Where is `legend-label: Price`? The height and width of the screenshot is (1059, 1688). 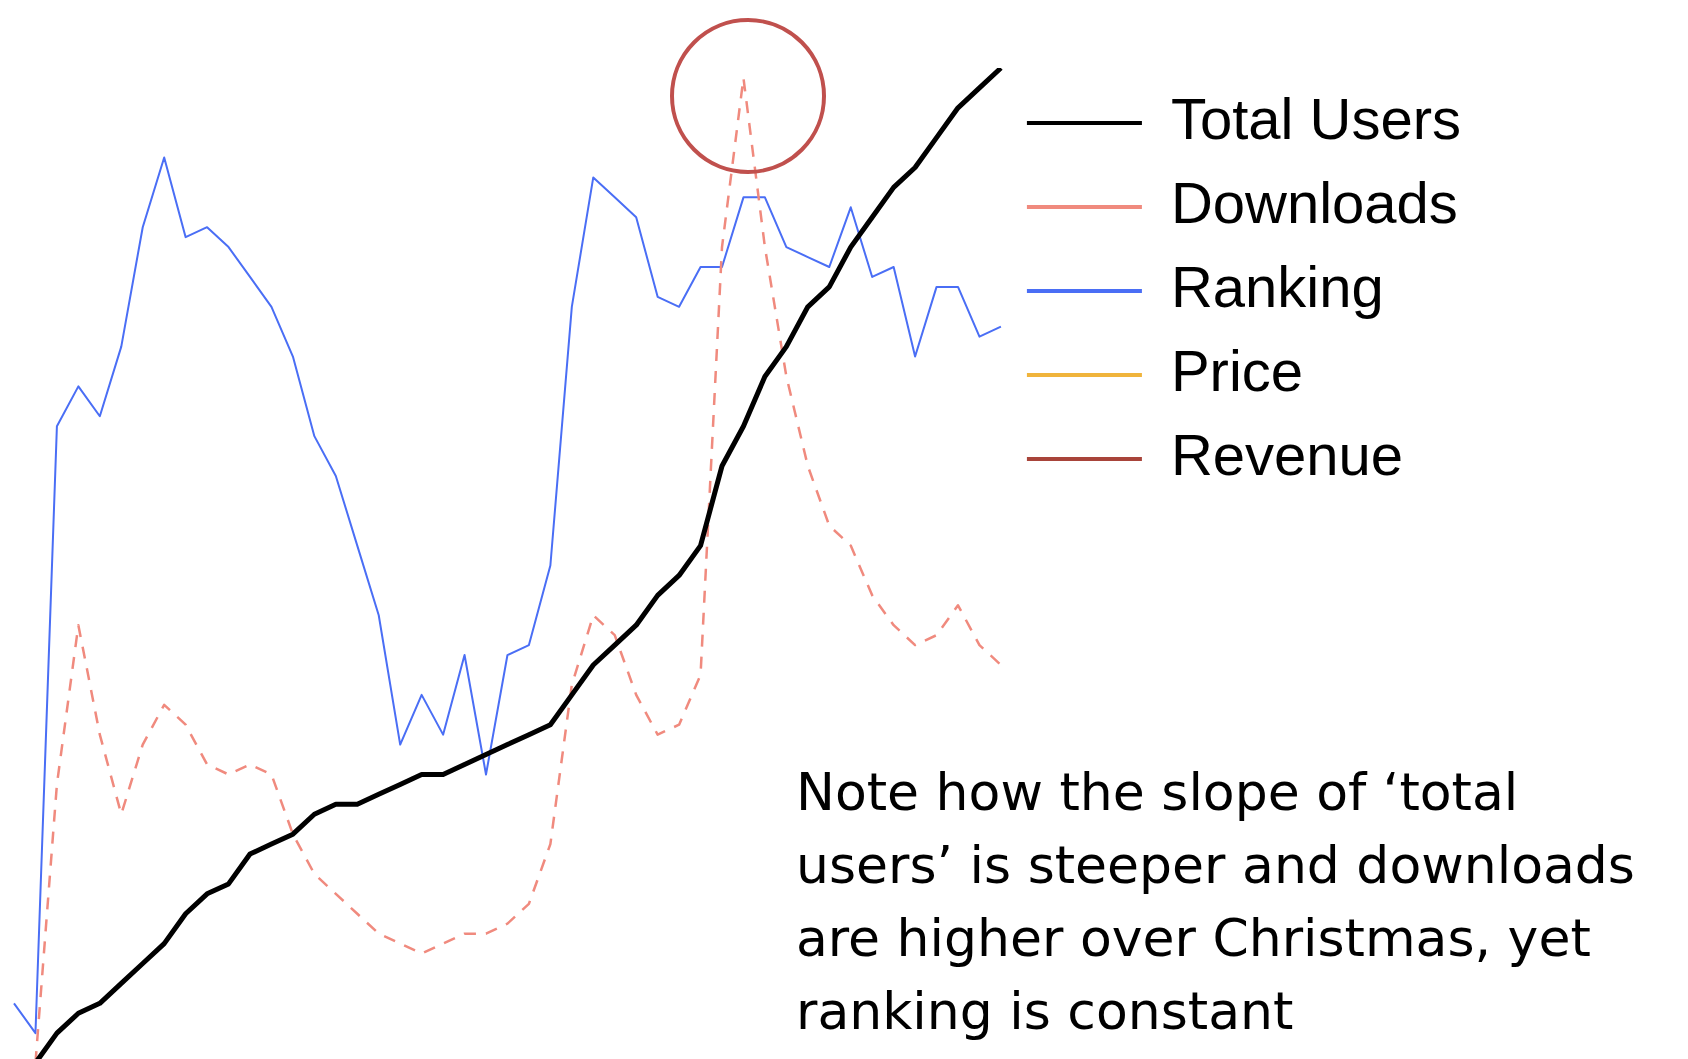
legend-label: Price is located at coordinates (1237, 370).